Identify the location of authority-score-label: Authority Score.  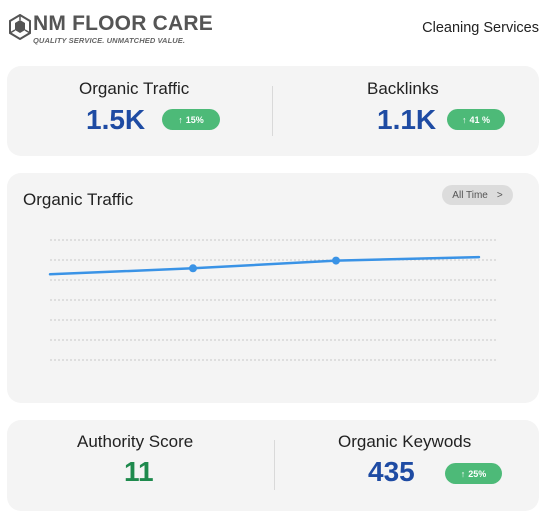
(135, 441).